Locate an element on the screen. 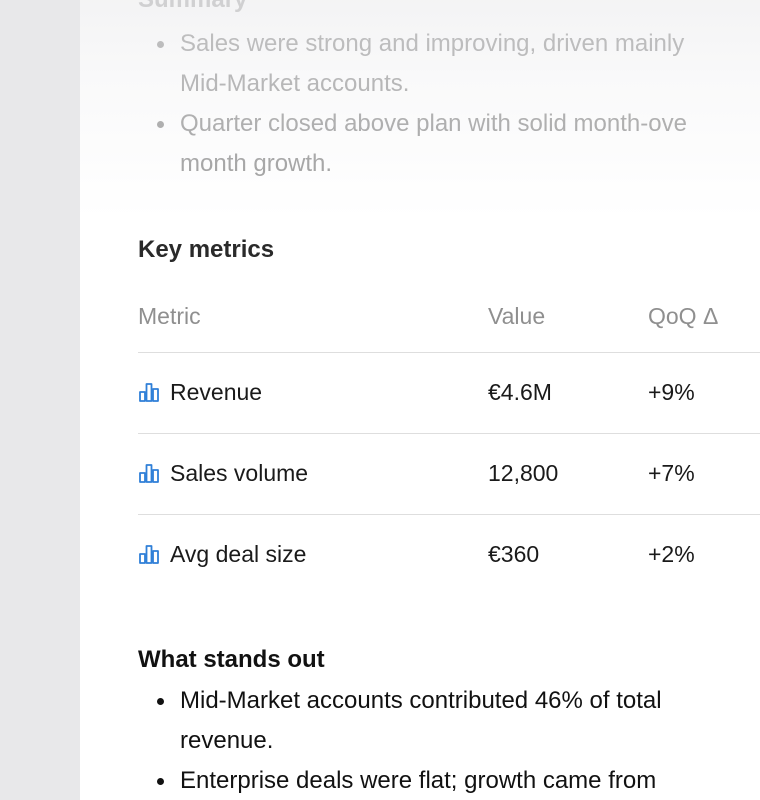 The width and height of the screenshot is (760, 800). metric-name: Revenue is located at coordinates (216, 392).